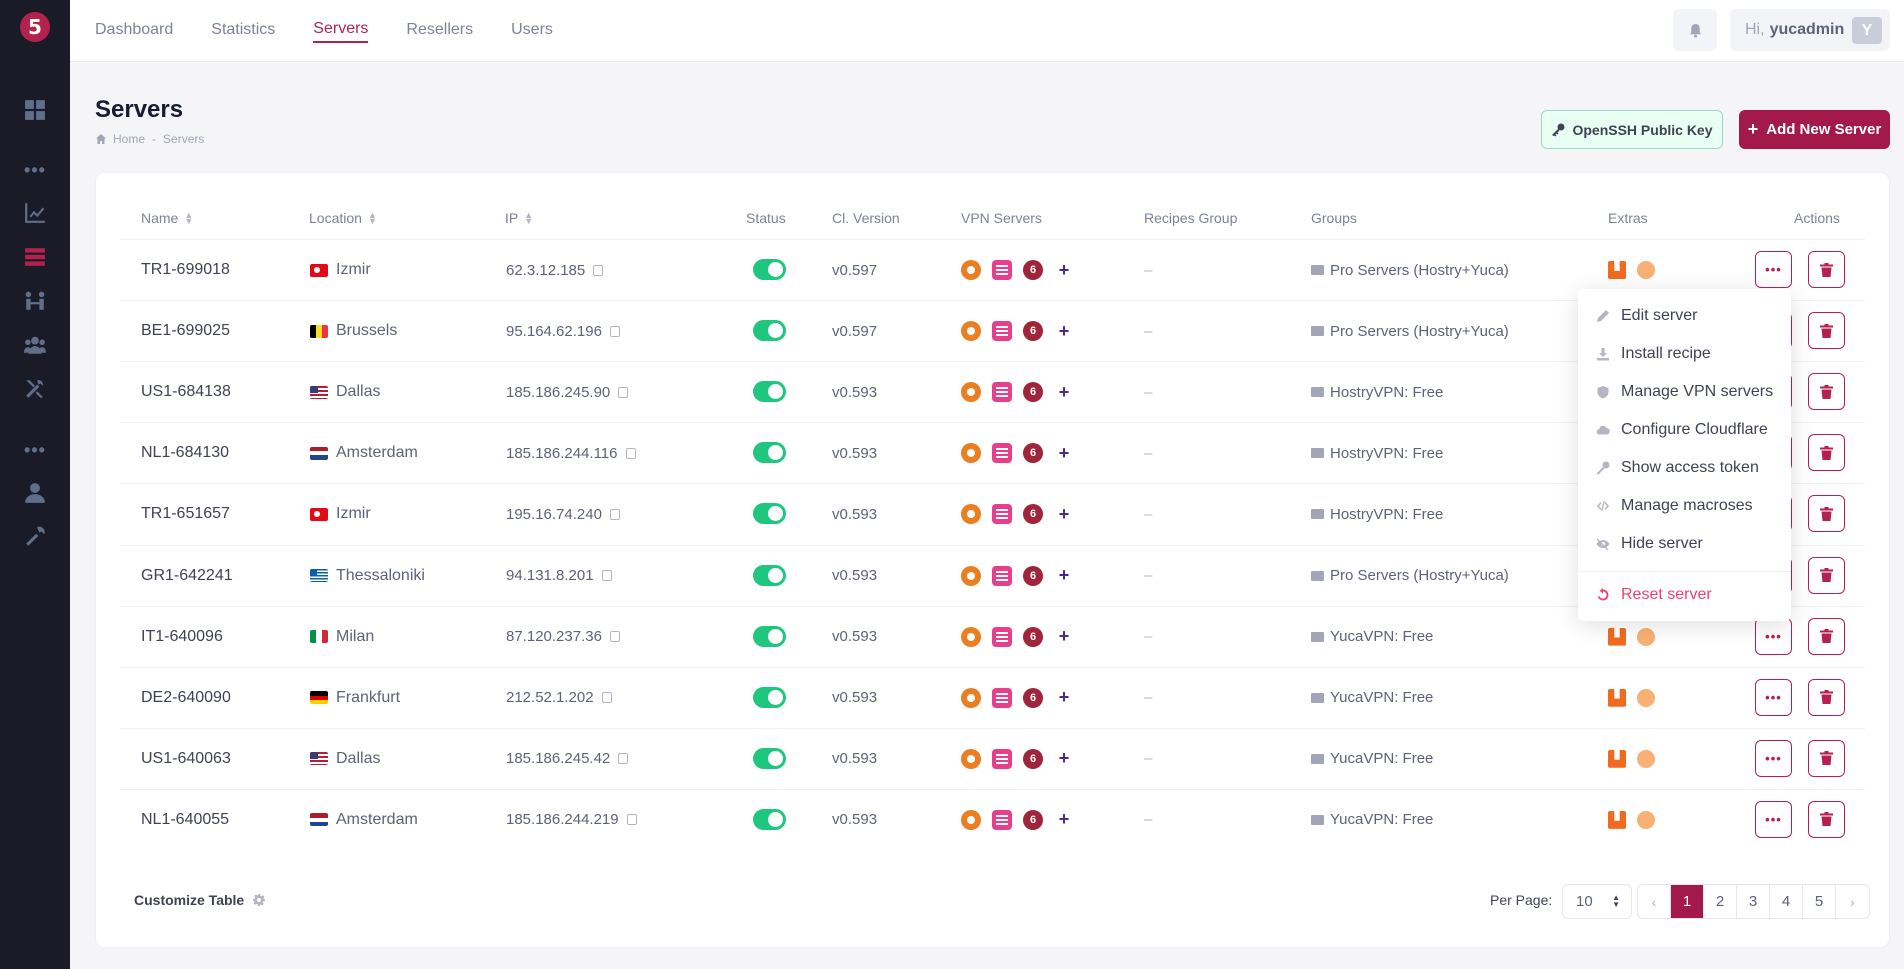 The image size is (1904, 969). Describe the element at coordinates (1819, 901) in the screenshot. I see `page-button-5: 5` at that location.